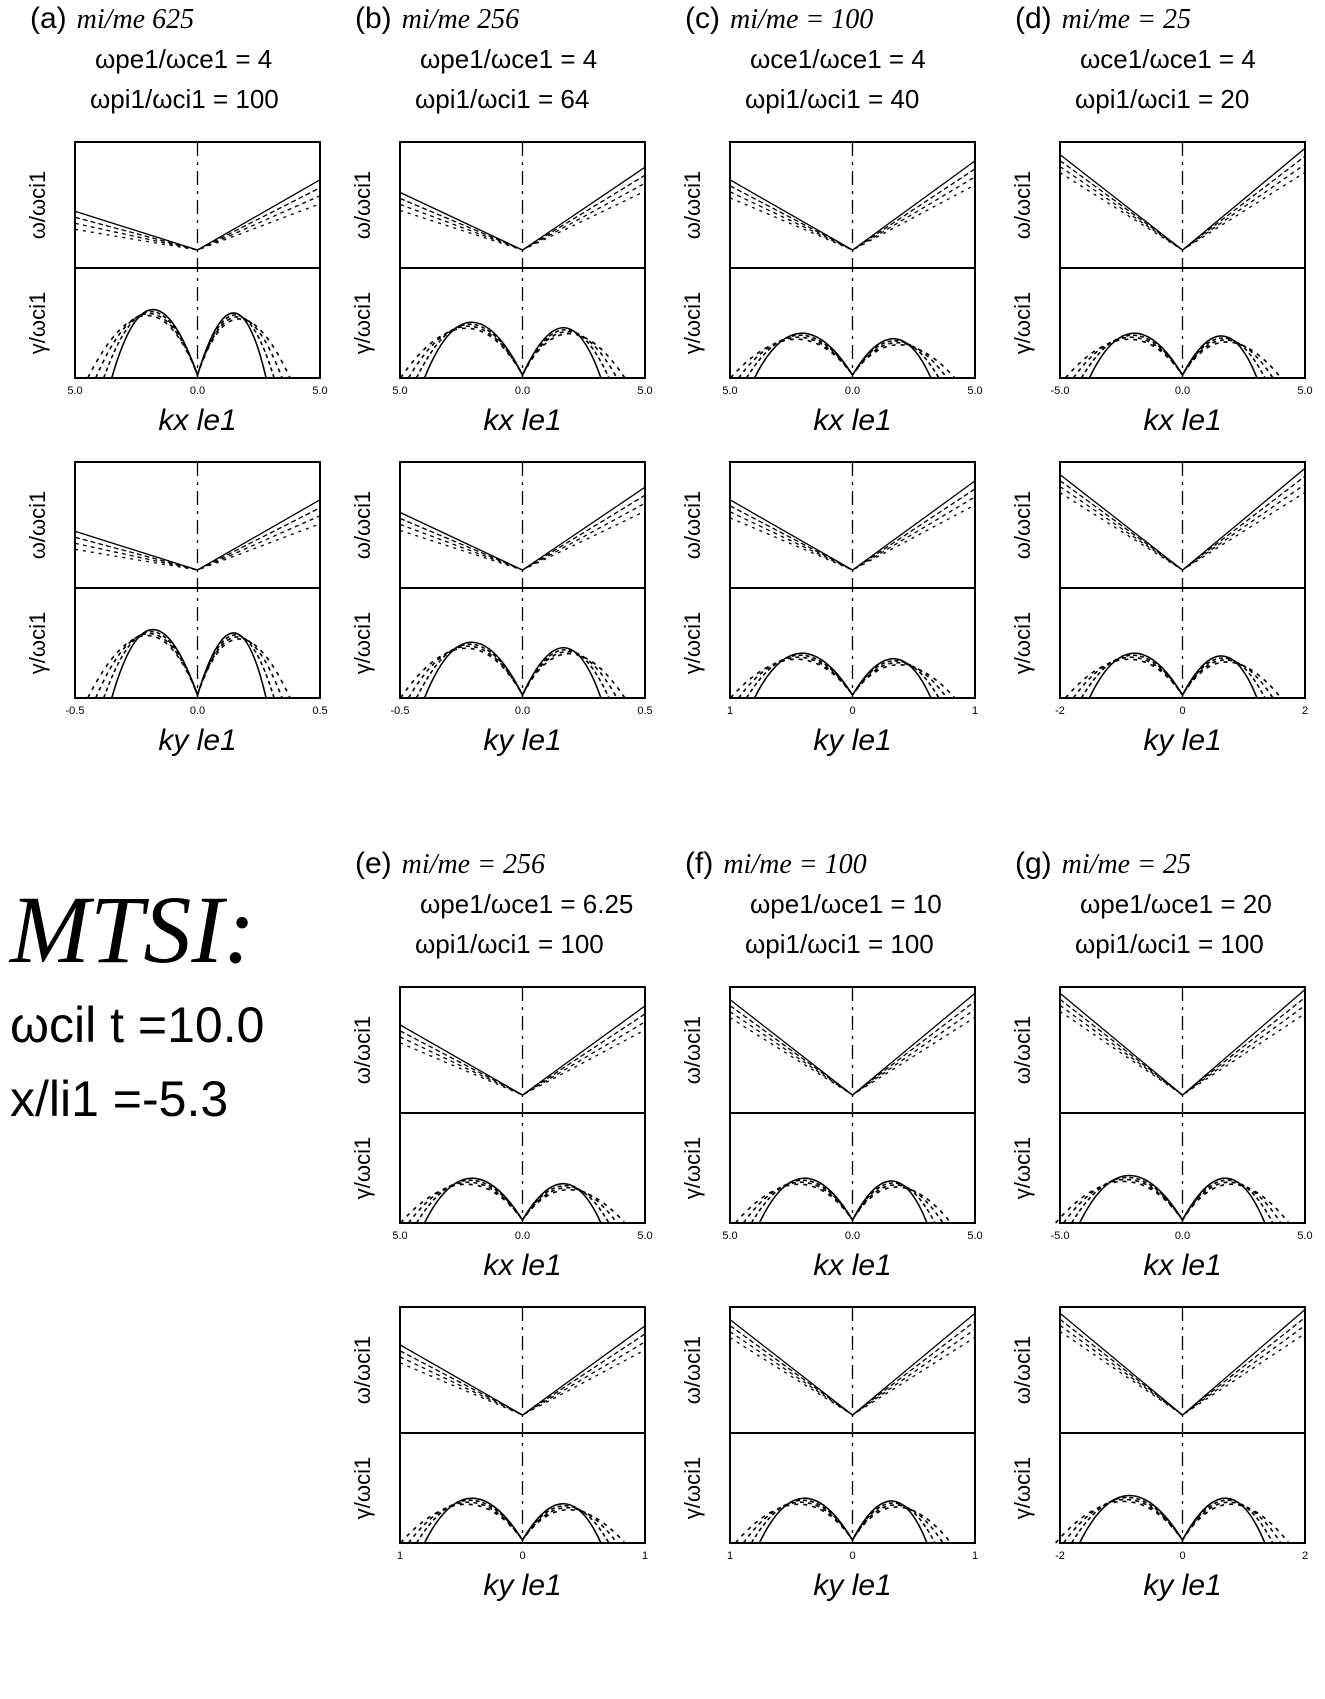 This screenshot has width=1325, height=1699. I want to click on frequency-ratio-2: ωpi1/ωci1 = 20, so click(1162, 99).